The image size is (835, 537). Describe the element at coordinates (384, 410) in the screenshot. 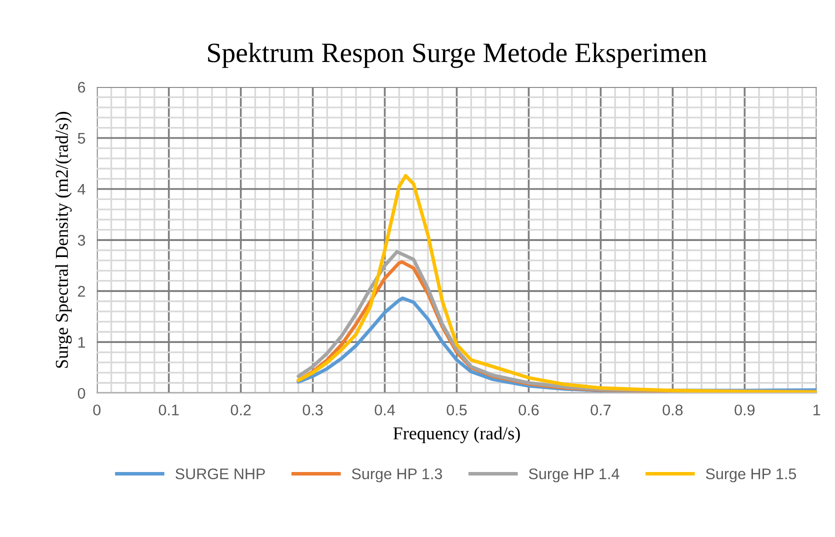

I see `x-tick-label: 0.4` at that location.